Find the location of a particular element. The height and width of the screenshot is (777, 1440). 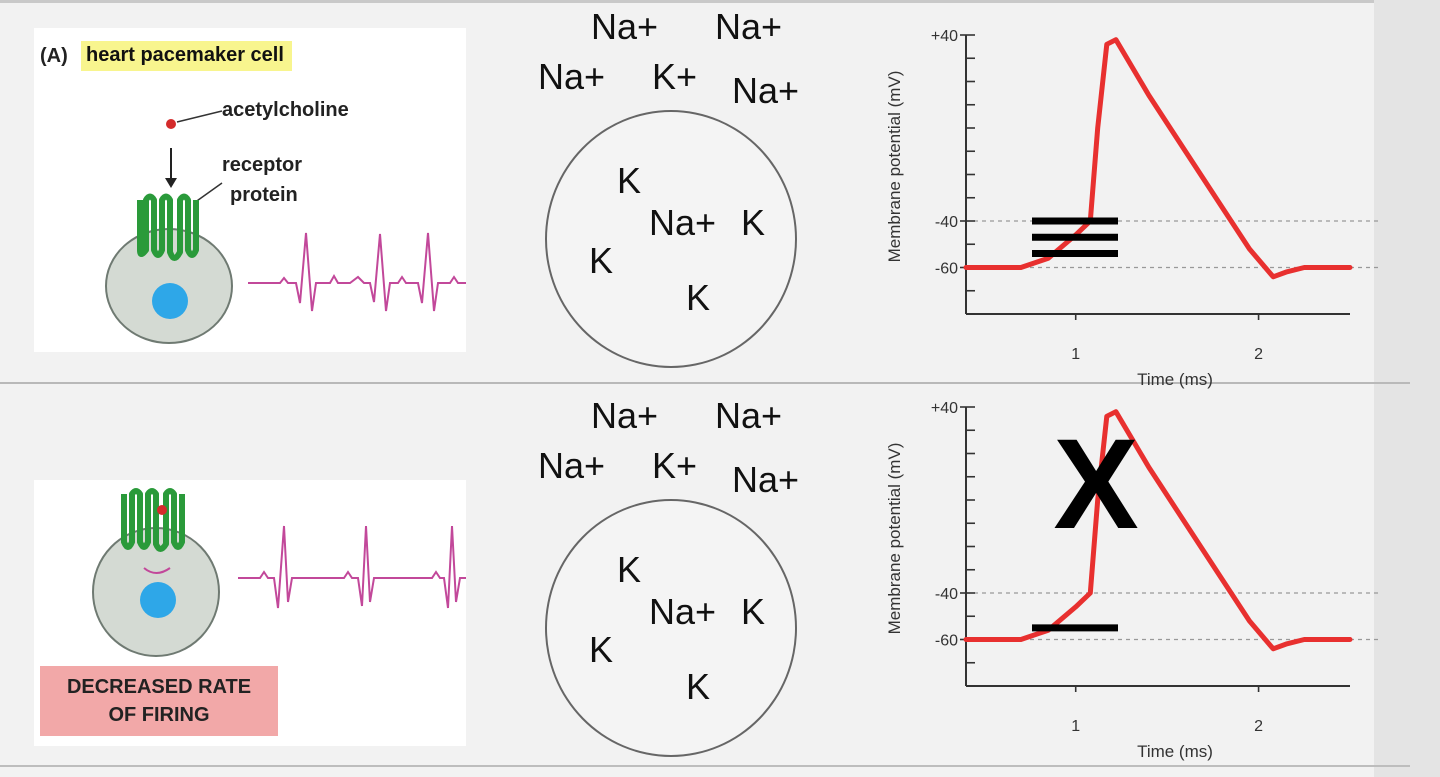

row-divider is located at coordinates (705, 383).